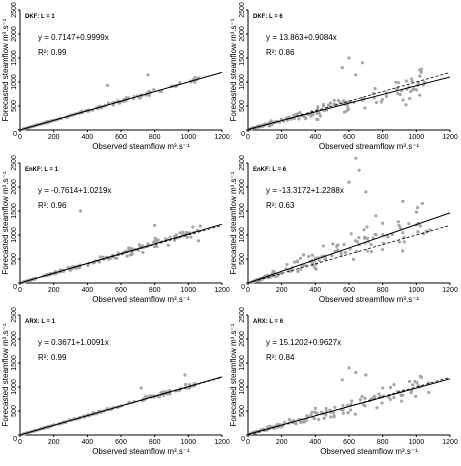  I want to click on regression-equation: y = -13.3172+1.2288x, so click(305, 190).